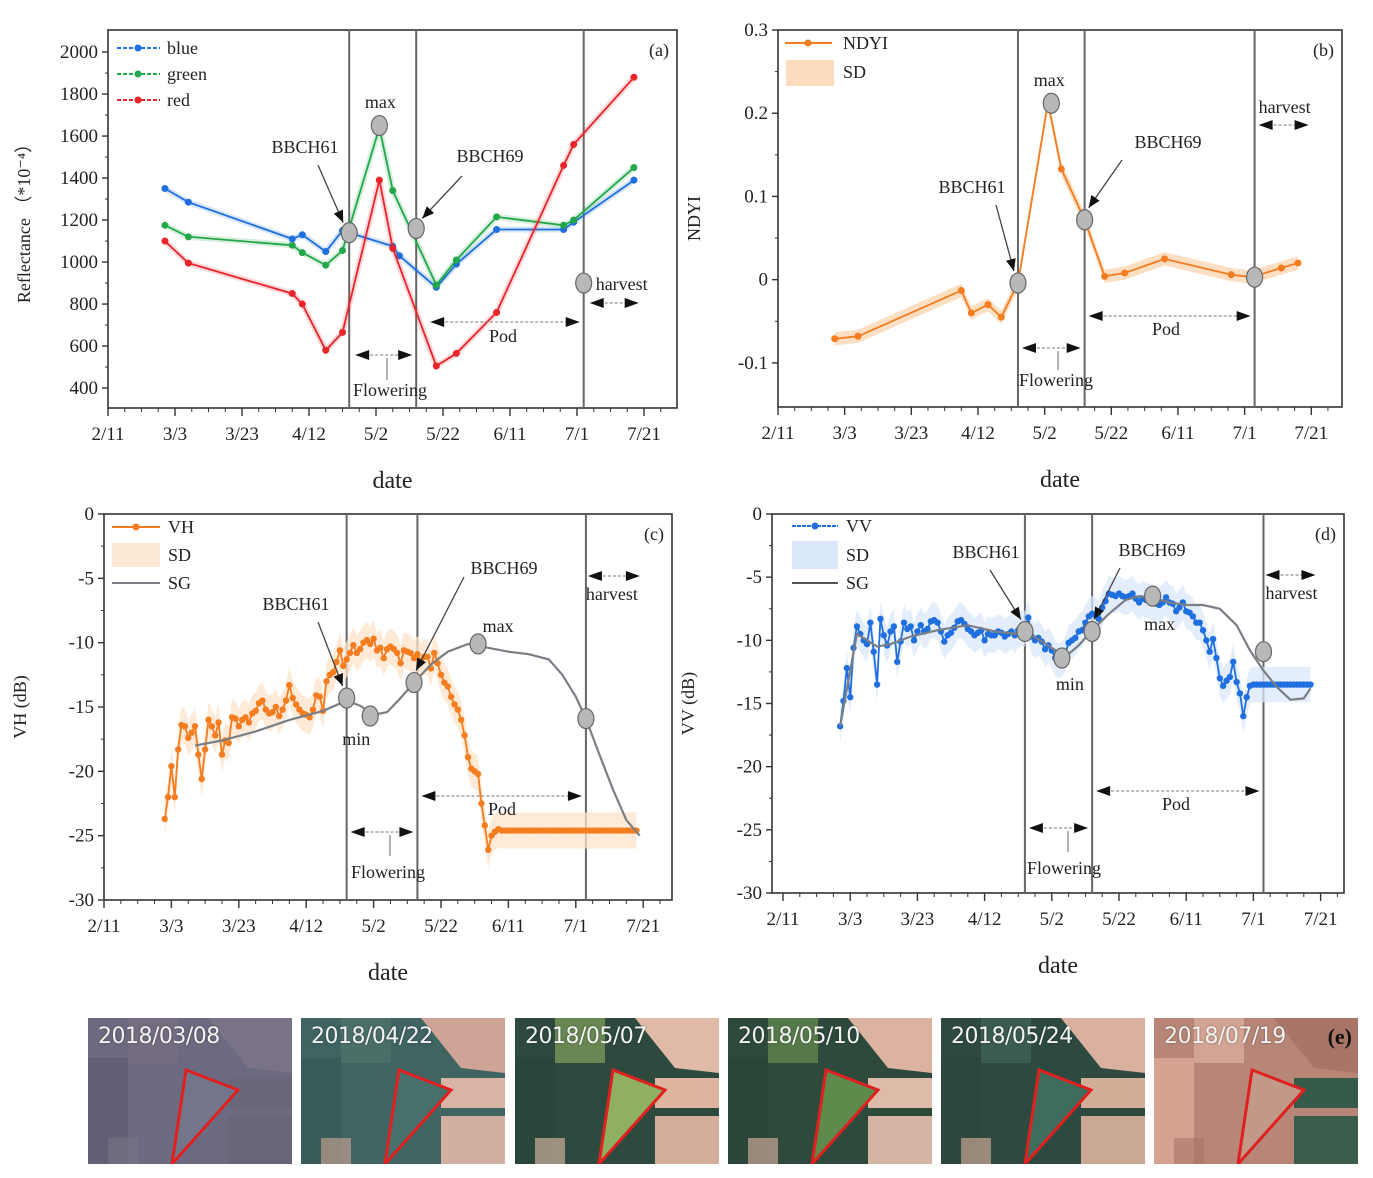  Describe the element at coordinates (756, 30) in the screenshot. I see `y-tick-label: 0.3` at that location.